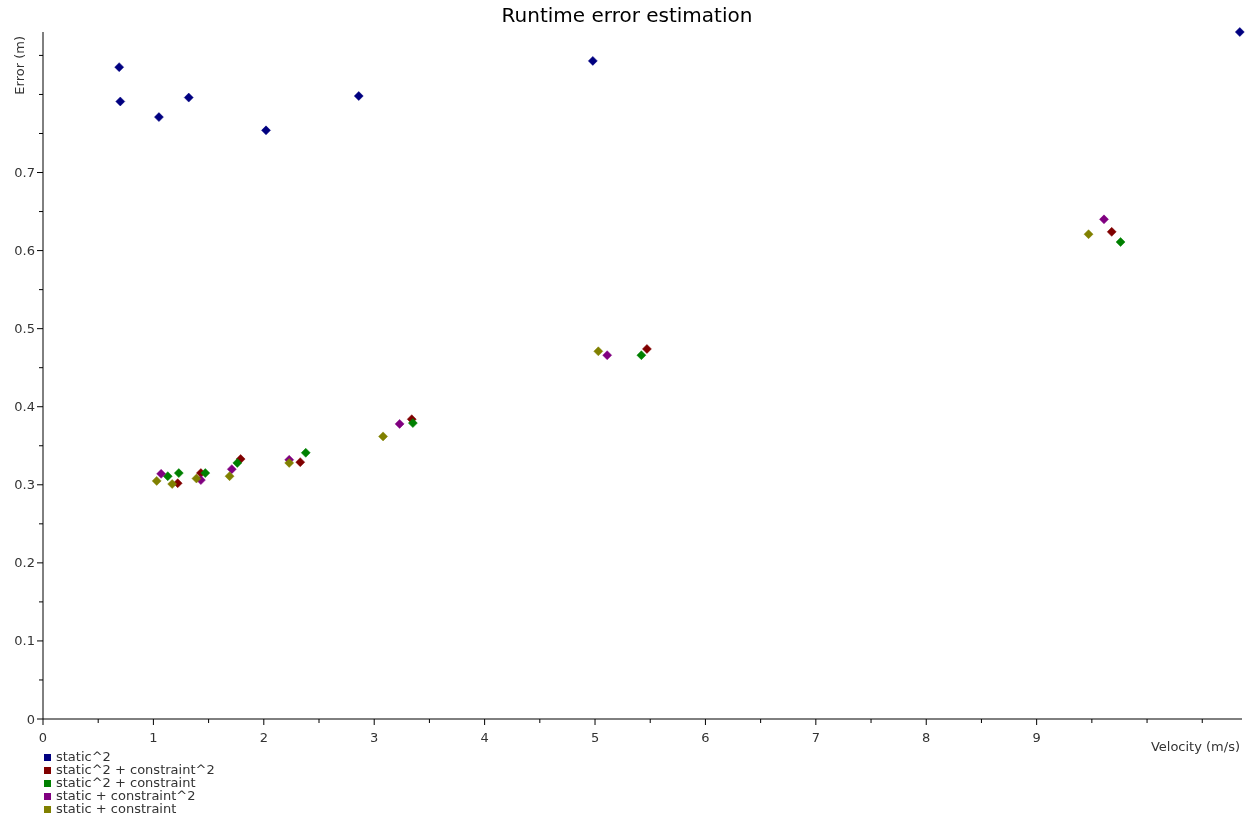 The image size is (1254, 828). What do you see at coordinates (83, 756) in the screenshot?
I see `legend-label: static^2` at bounding box center [83, 756].